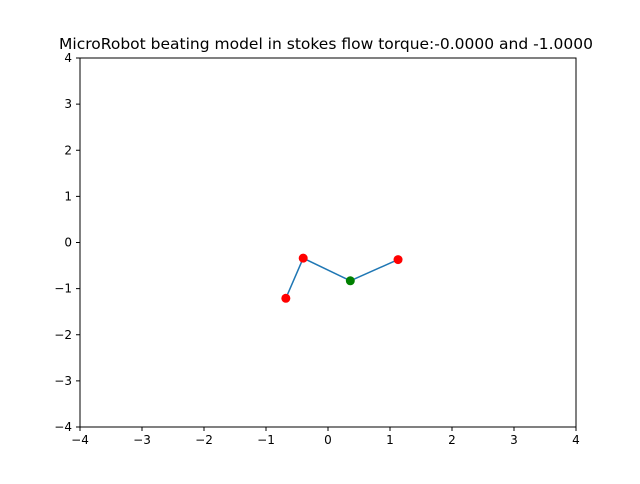  What do you see at coordinates (68, 196) in the screenshot?
I see `y-tick-label: 1` at bounding box center [68, 196].